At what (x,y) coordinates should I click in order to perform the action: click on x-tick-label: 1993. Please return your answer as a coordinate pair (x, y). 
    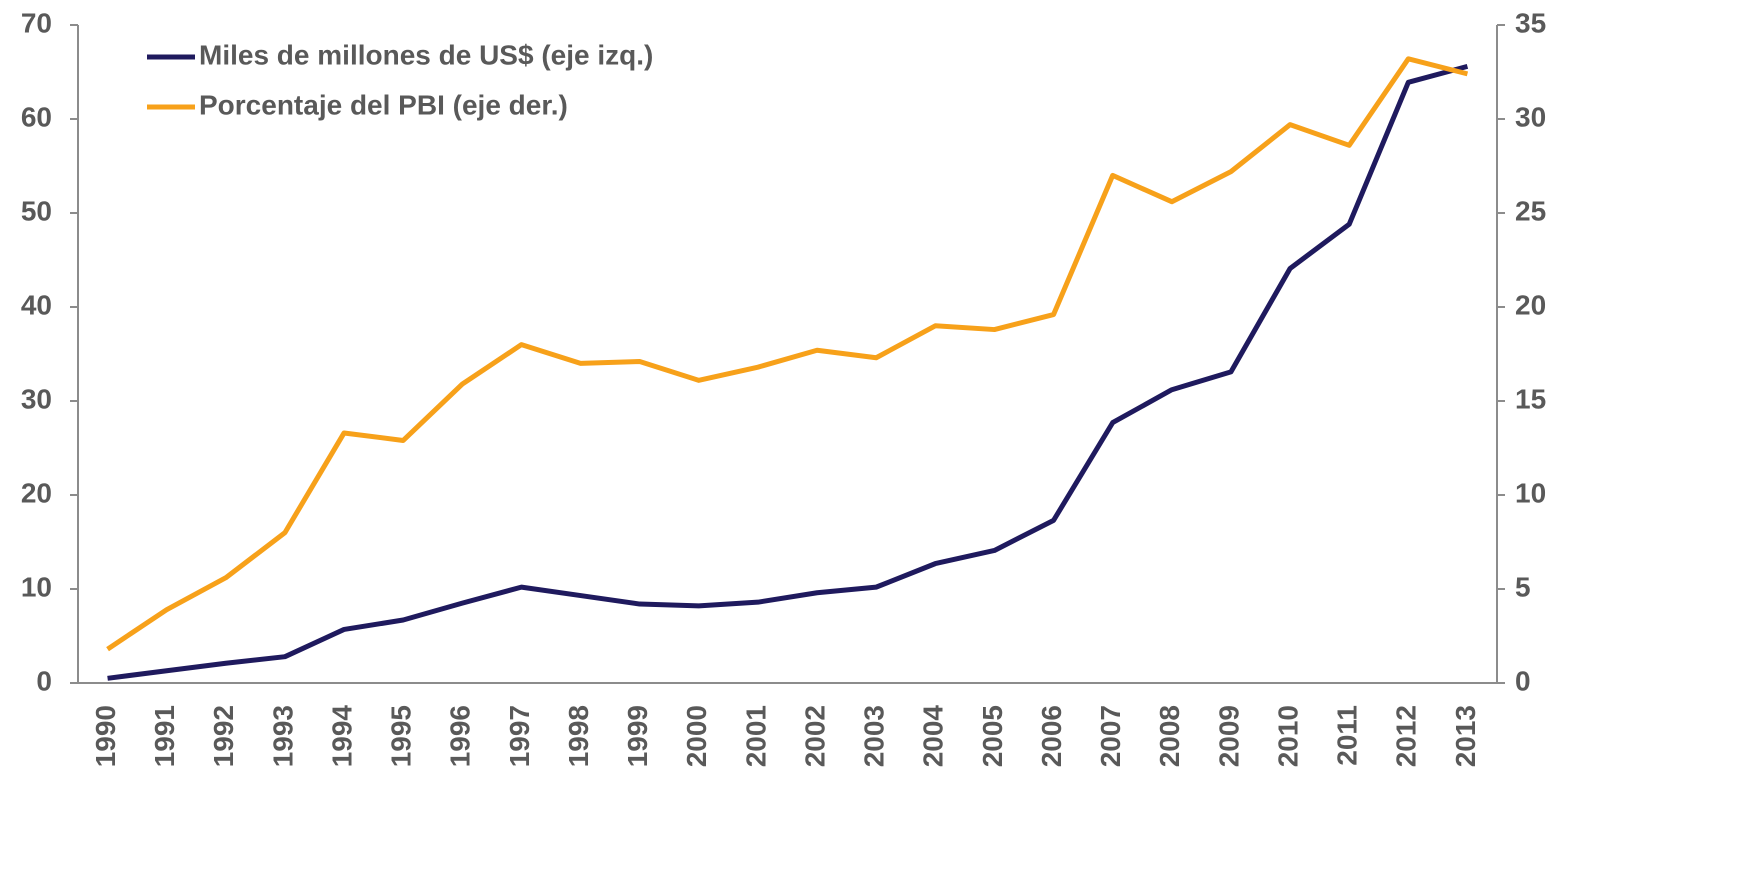
    Looking at the image, I should click on (282, 736).